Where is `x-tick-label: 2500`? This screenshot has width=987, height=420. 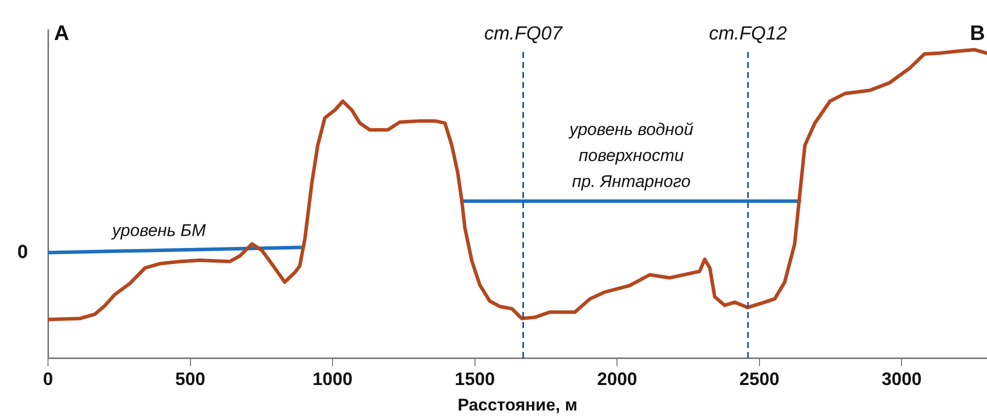
x-tick-label: 2500 is located at coordinates (759, 378).